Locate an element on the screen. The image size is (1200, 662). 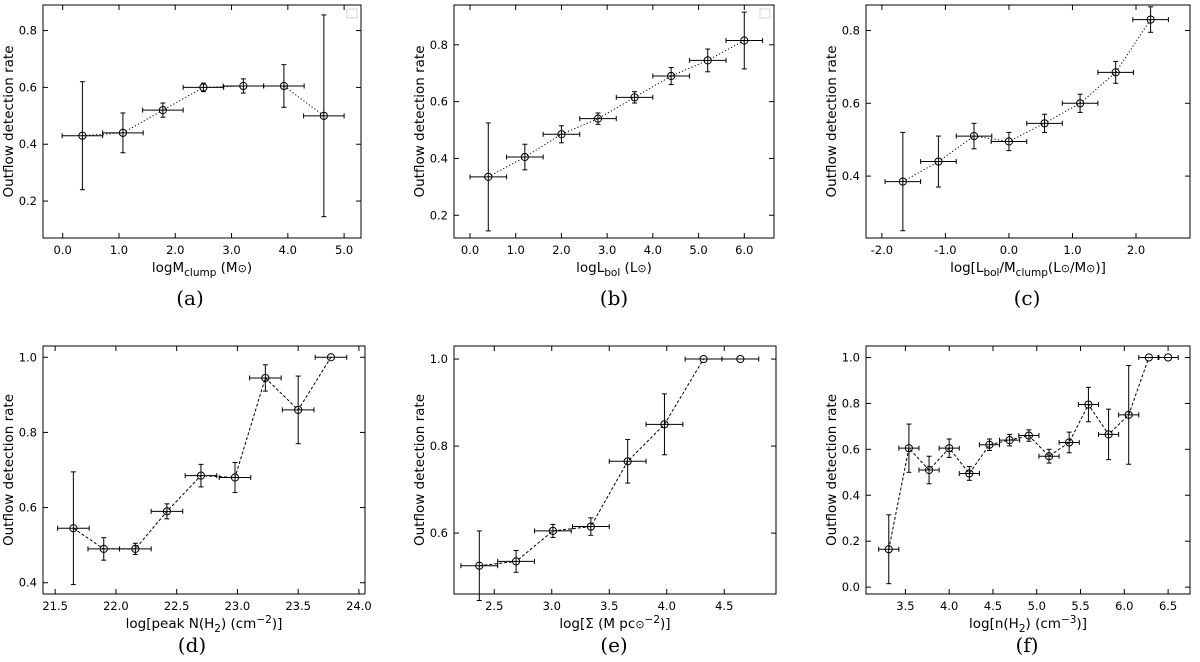
panel-label: (c) is located at coordinates (1027, 298).